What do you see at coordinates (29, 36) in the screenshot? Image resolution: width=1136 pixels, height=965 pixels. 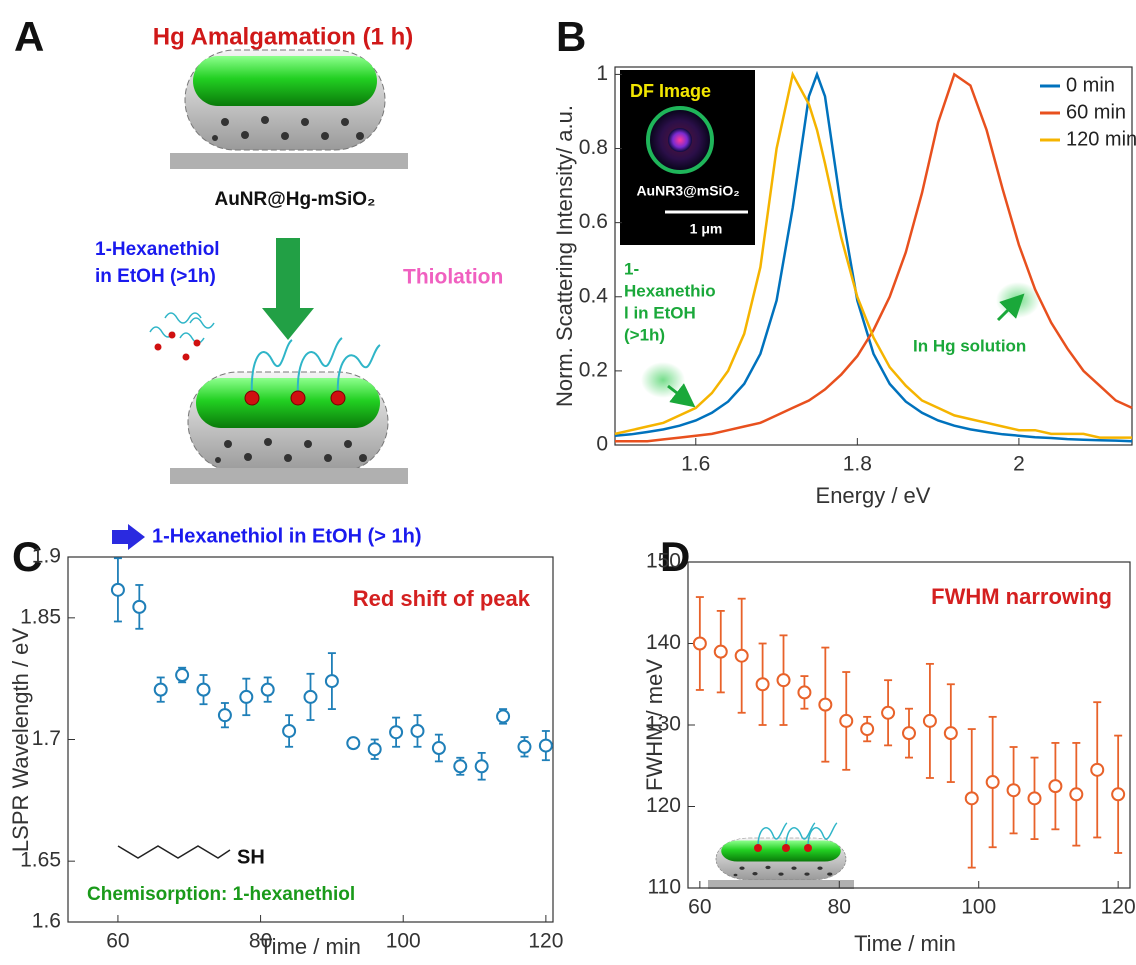 I see `panel-label: A` at bounding box center [29, 36].